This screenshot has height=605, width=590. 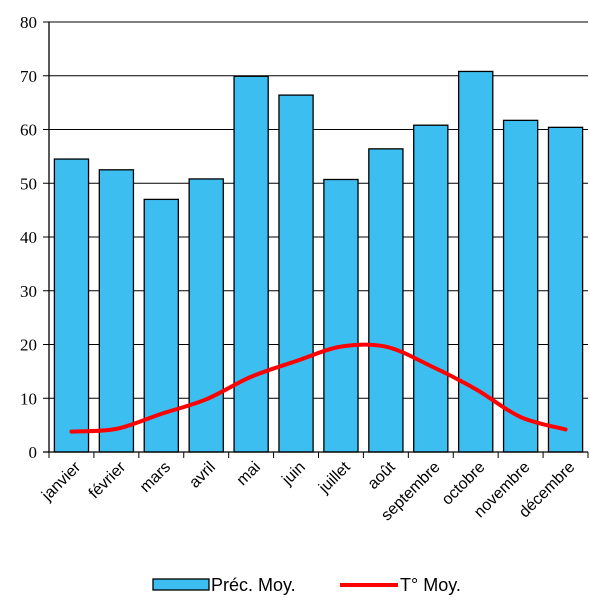 What do you see at coordinates (28, 76) in the screenshot?
I see `y-tick-label: 70` at bounding box center [28, 76].